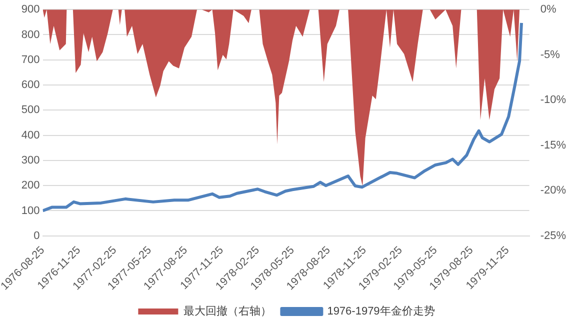 The height and width of the screenshot is (329, 573). I want to click on y2-tick-label: -20%, so click(553, 190).